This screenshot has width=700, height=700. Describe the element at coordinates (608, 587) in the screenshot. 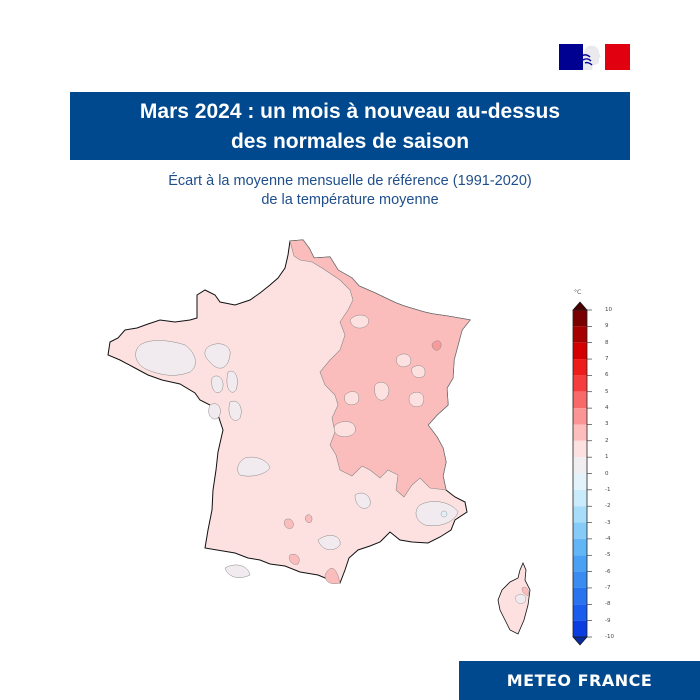

I see `legend-tick: -7` at that location.